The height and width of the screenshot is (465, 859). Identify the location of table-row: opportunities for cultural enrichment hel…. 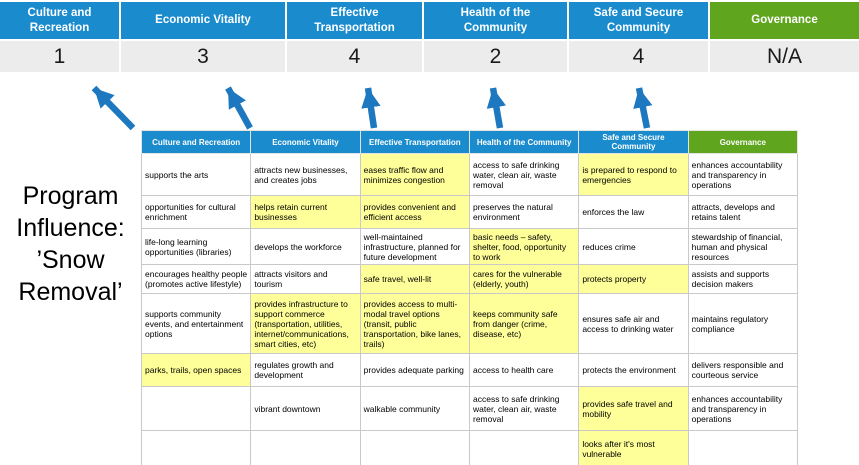
(469, 212).